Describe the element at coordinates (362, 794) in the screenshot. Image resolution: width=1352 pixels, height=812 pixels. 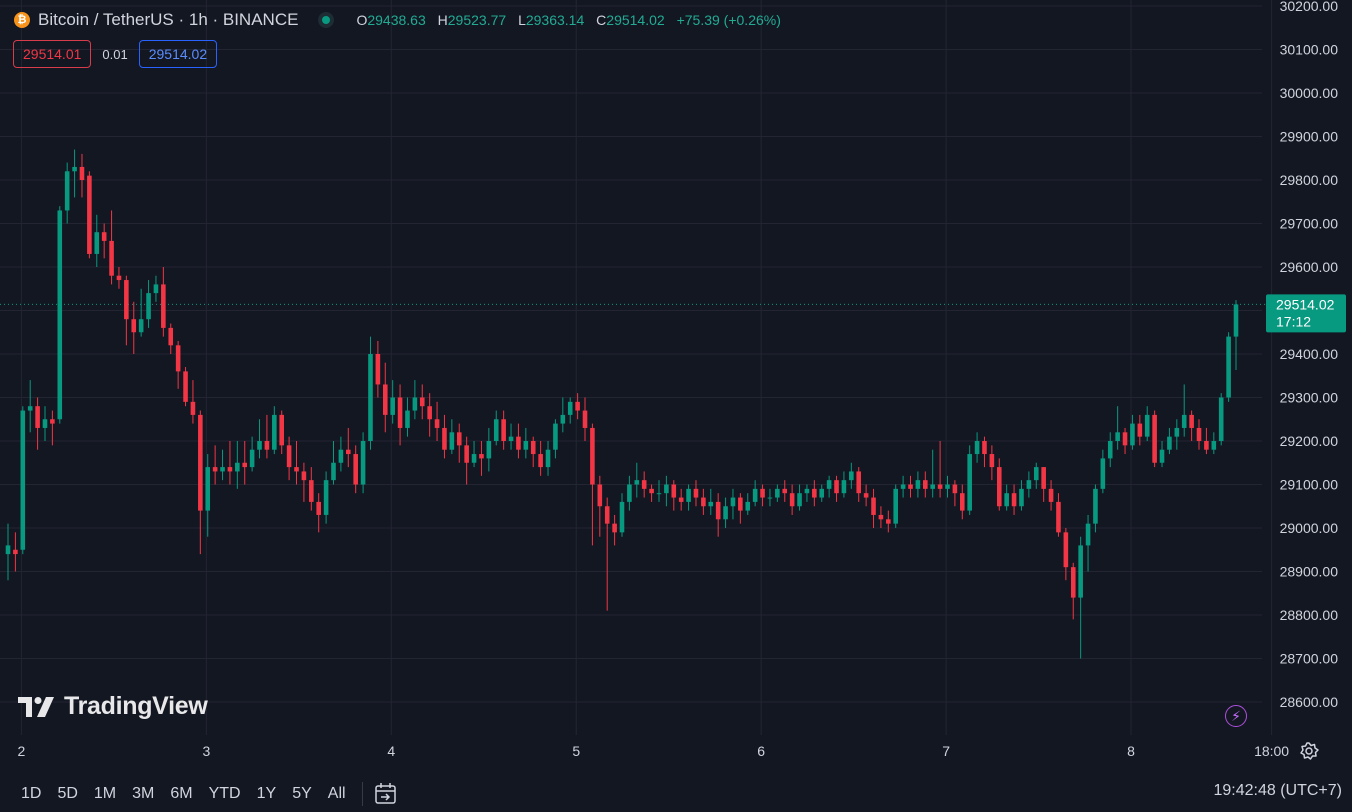
I see `toolbar-divider` at that location.